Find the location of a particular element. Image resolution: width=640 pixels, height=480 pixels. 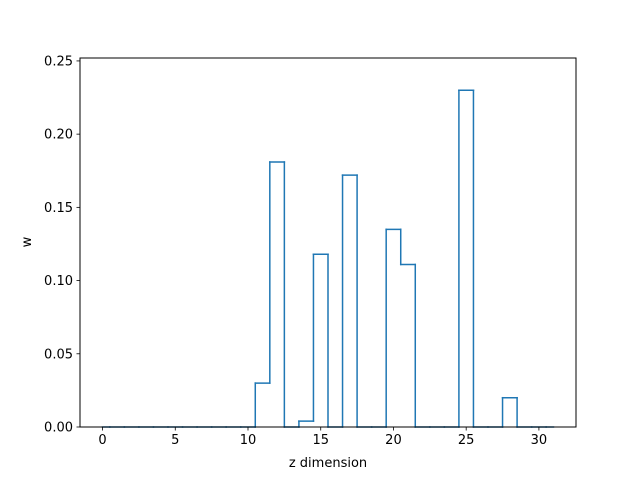

x-tick-label: 20 is located at coordinates (393, 440).